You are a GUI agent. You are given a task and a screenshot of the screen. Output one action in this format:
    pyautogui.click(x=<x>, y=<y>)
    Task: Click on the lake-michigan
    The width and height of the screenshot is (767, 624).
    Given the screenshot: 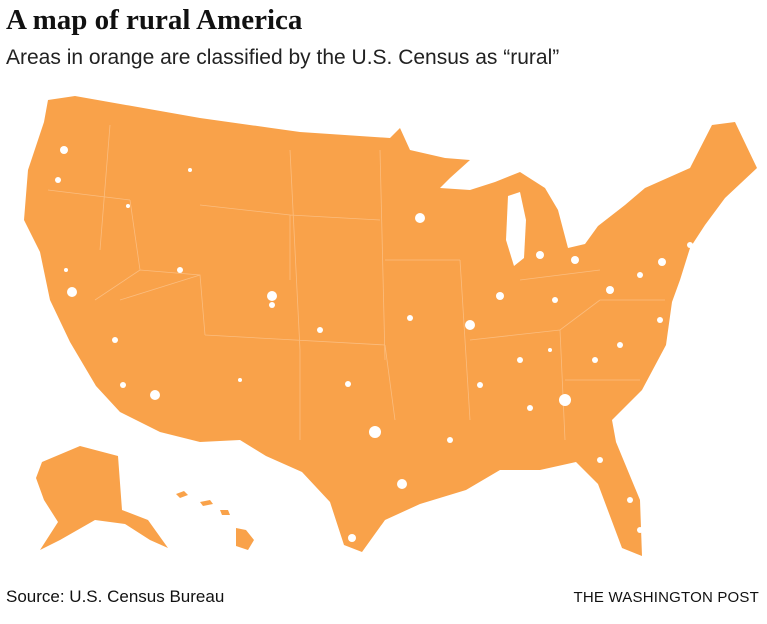 What is the action you would take?
    pyautogui.click(x=516, y=229)
    